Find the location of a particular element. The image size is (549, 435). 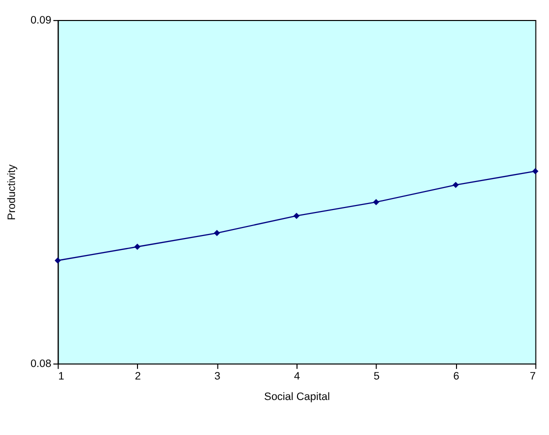

y-axis-title: Productivity is located at coordinates (12, 192).